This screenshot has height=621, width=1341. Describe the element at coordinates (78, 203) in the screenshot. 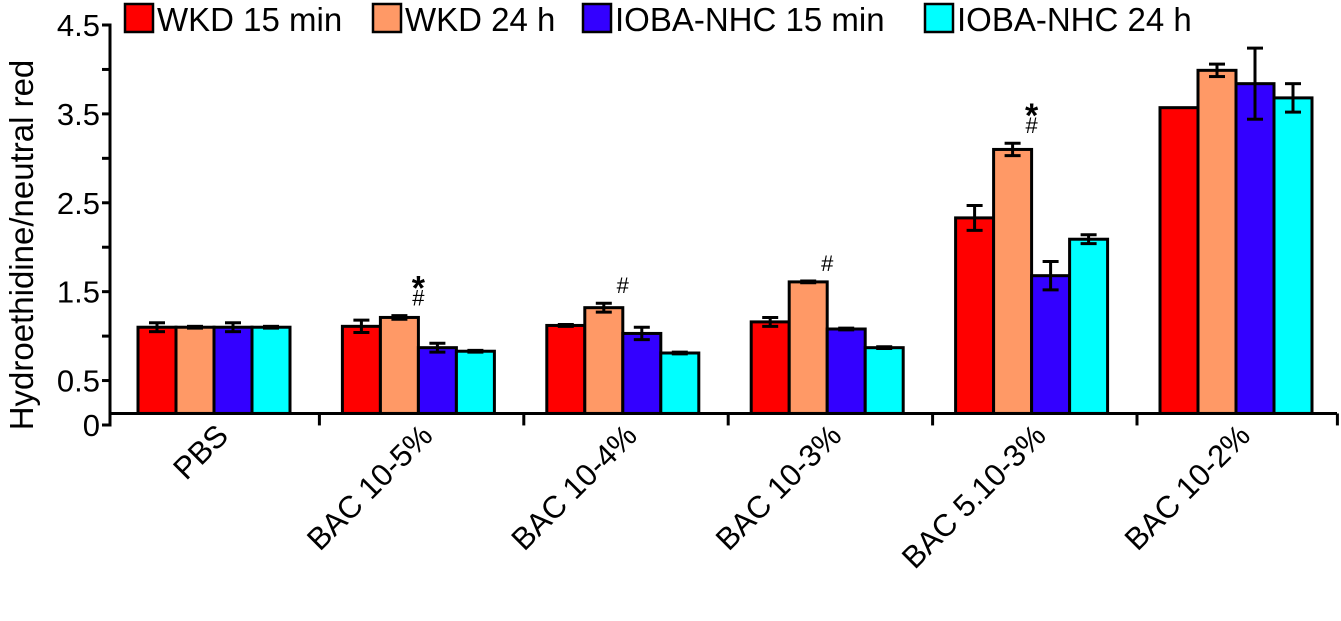

I see `y-tick-label: 2.5` at that location.